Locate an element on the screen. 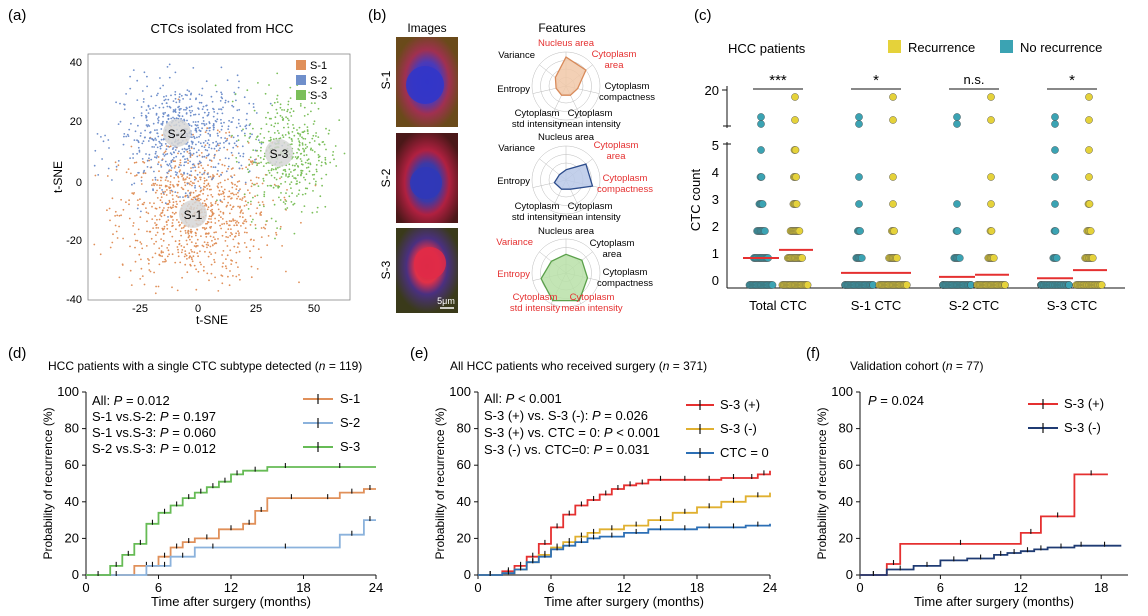  r2-f4b: std intensity is located at coordinates (537, 217).